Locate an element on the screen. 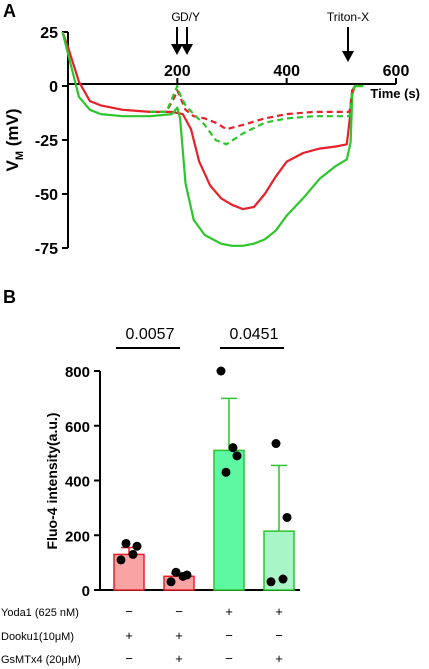  panel-b-y-tick-label: 800 is located at coordinates (77, 372).